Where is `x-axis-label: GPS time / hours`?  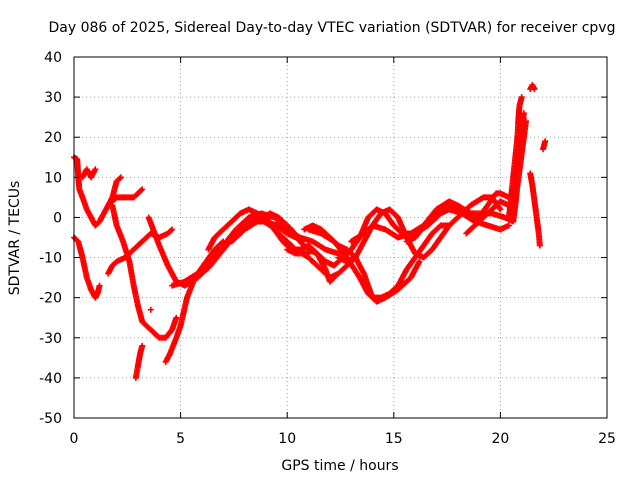
x-axis-label: GPS time / hours is located at coordinates (339, 466).